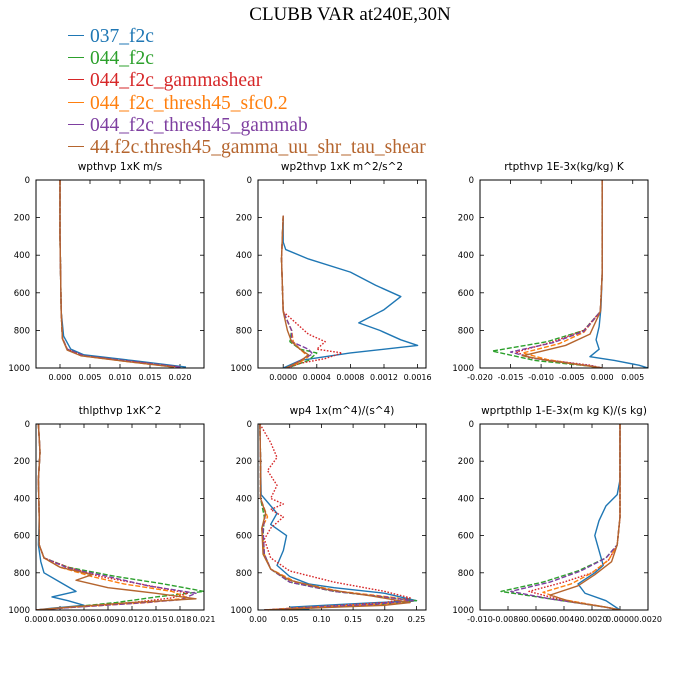 The image size is (700, 700). What do you see at coordinates (418, 377) in the screenshot?
I see `x-tick-label: 0.0016` at bounding box center [418, 377].